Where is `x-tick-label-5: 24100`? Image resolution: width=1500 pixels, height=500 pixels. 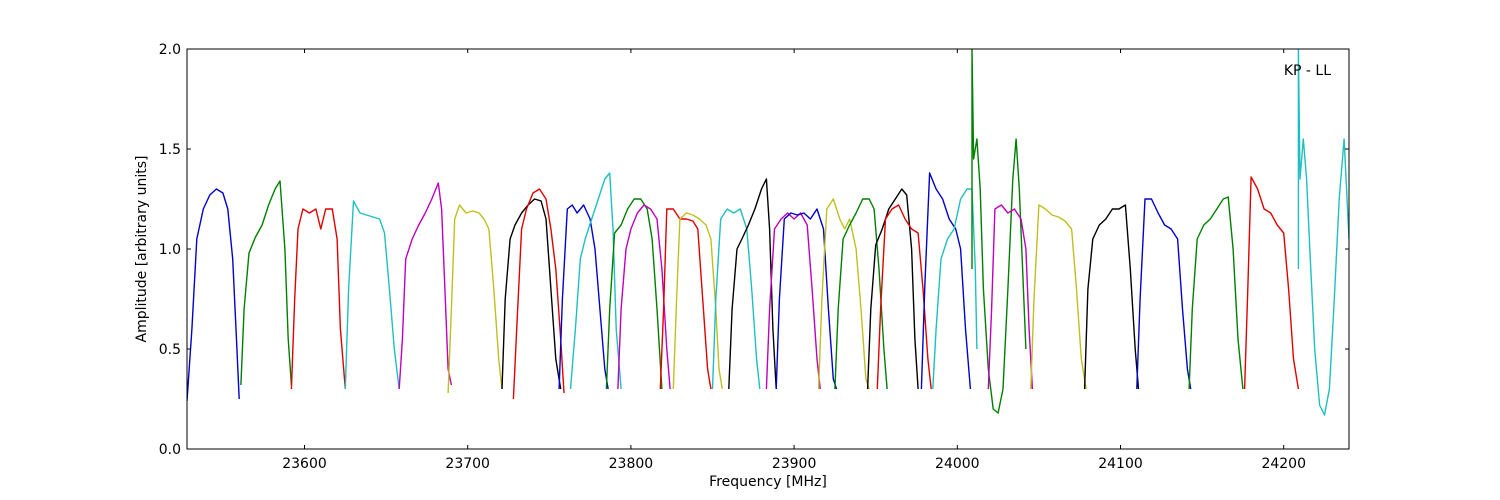 x-tick-label-5: 24100 is located at coordinates (1120, 464).